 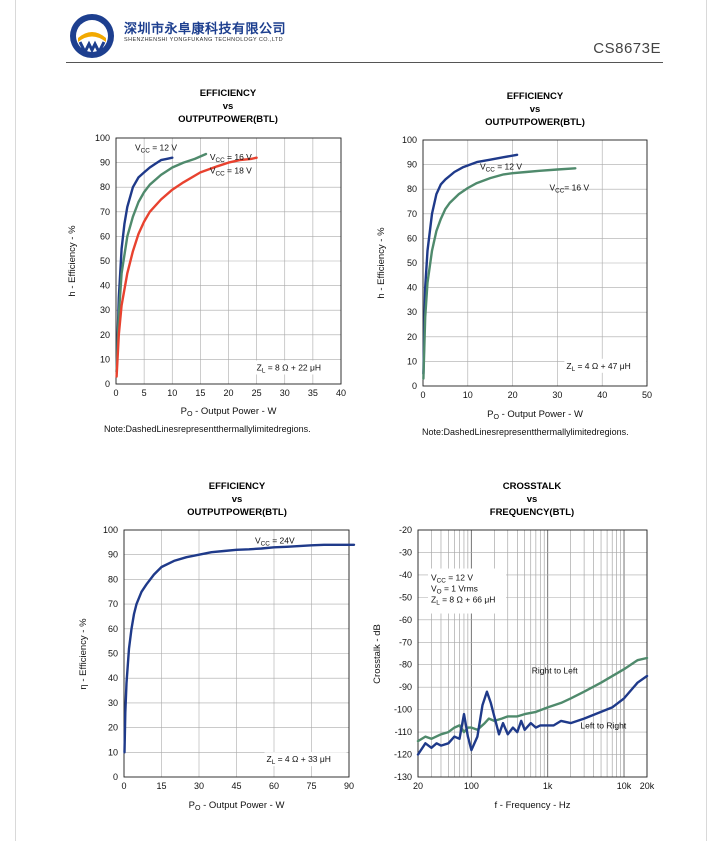 I want to click on load-annotation: ZL = 4 Ω + 33 μH, so click(x=299, y=760).